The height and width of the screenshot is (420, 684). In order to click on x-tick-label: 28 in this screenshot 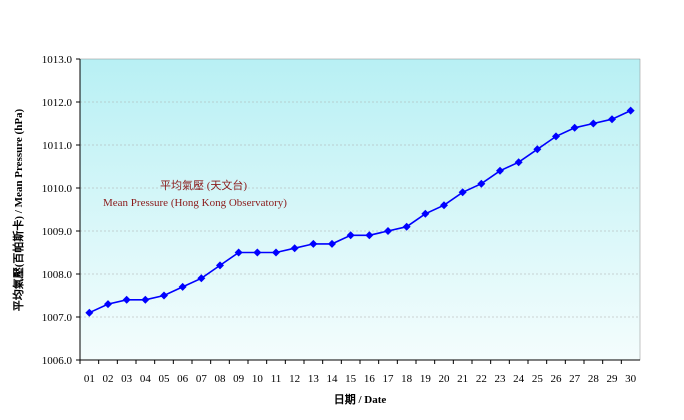, I will do `click(594, 379)`.